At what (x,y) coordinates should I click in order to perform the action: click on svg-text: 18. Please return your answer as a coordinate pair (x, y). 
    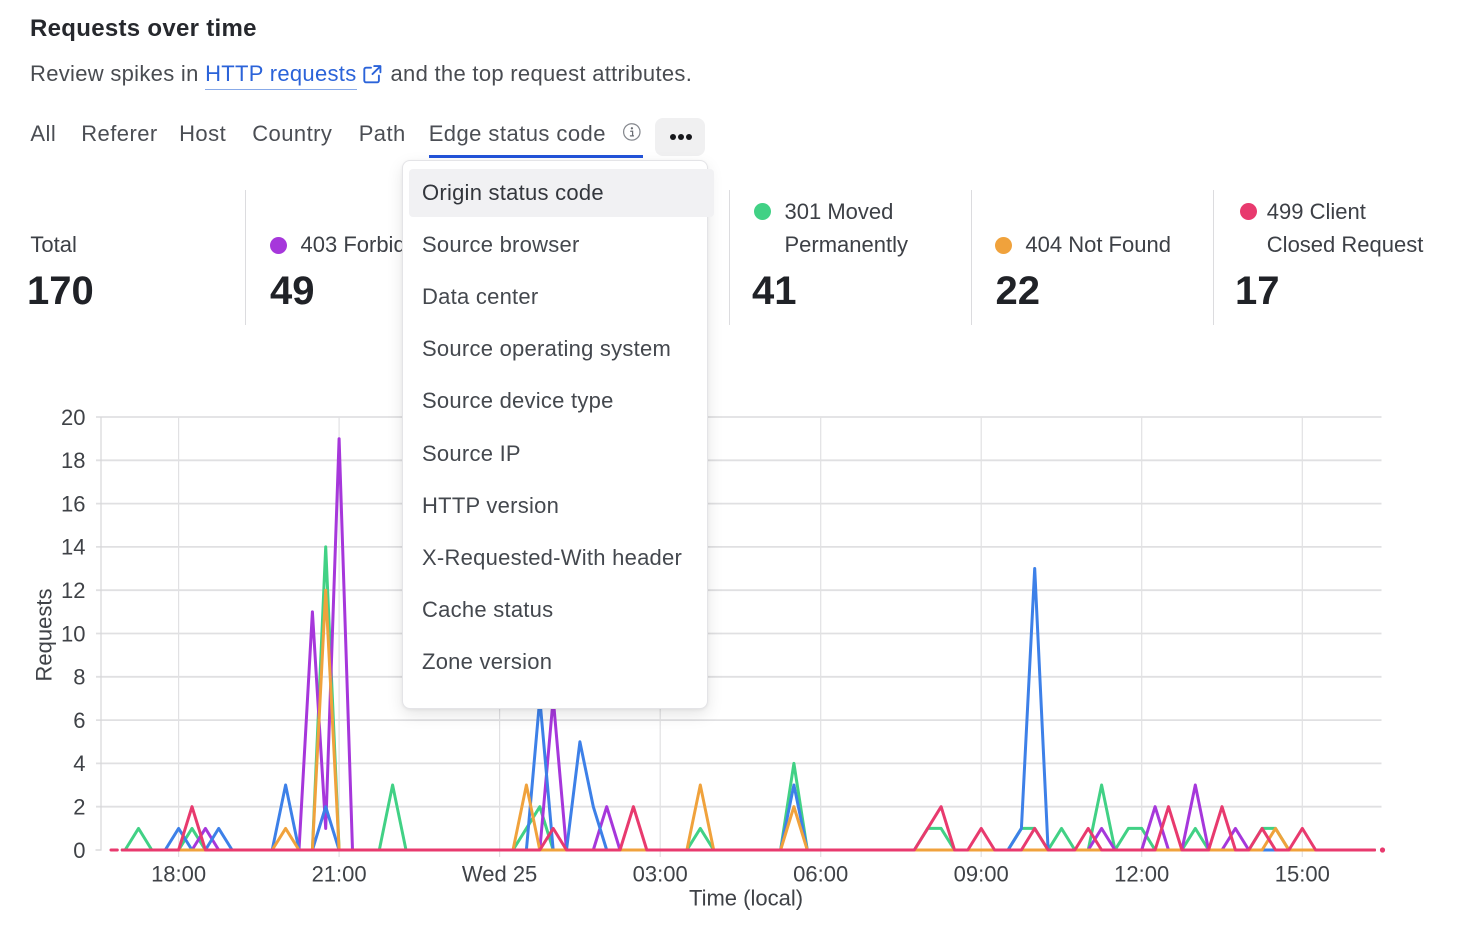
    Looking at the image, I should click on (73, 460).